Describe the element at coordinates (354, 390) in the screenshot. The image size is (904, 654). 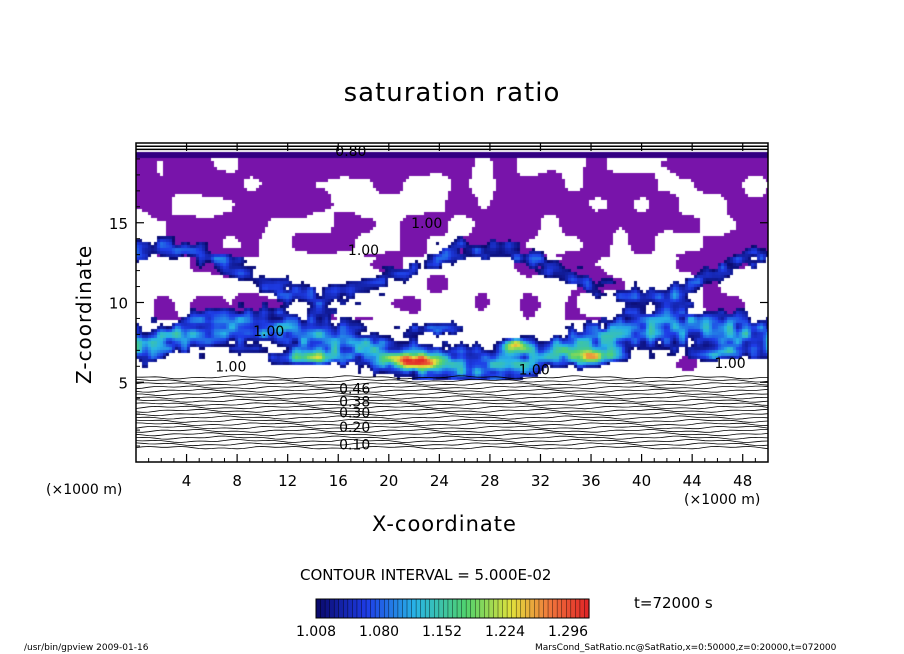
I see `contour-label: 0.46` at that location.